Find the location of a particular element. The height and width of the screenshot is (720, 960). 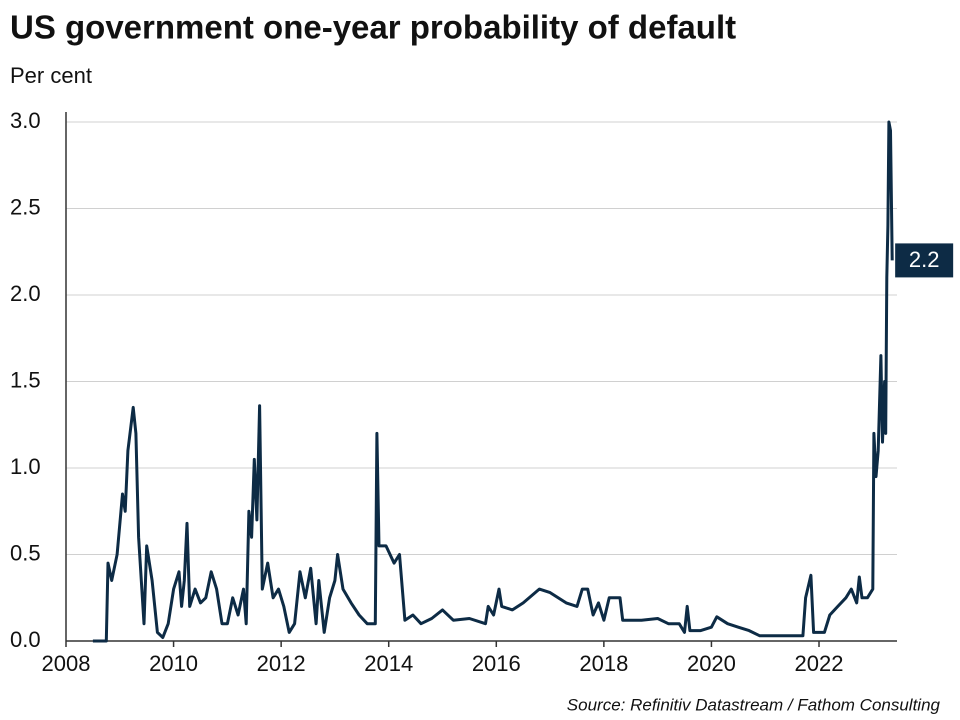

y-tick-label: 1.0 is located at coordinates (25, 466).